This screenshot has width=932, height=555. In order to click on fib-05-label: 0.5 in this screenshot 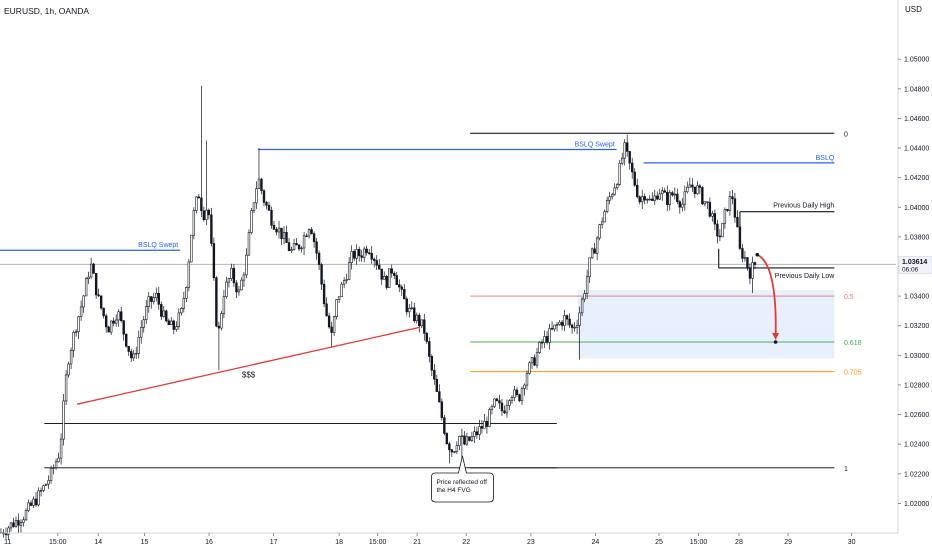, I will do `click(849, 297)`.